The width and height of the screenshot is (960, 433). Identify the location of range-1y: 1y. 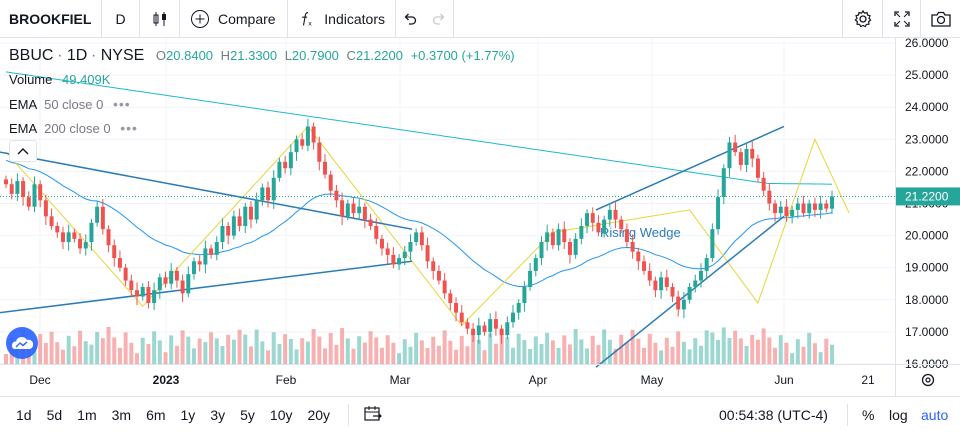
(188, 415).